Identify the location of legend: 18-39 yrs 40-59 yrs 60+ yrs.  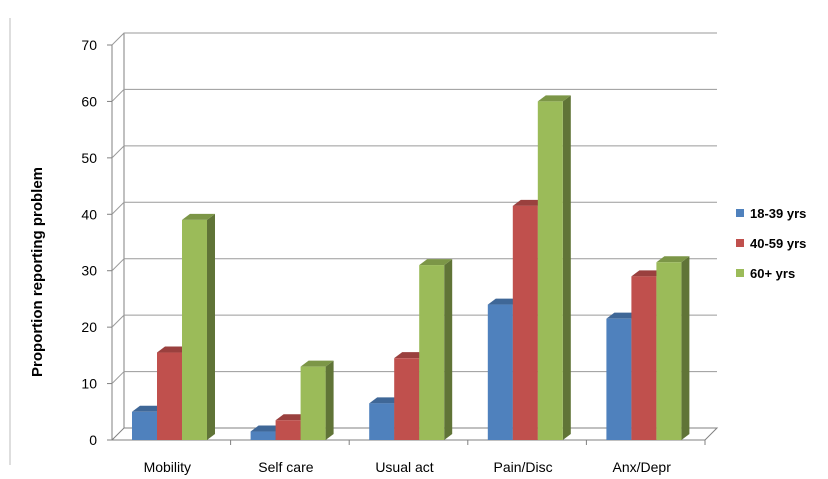
(771, 243).